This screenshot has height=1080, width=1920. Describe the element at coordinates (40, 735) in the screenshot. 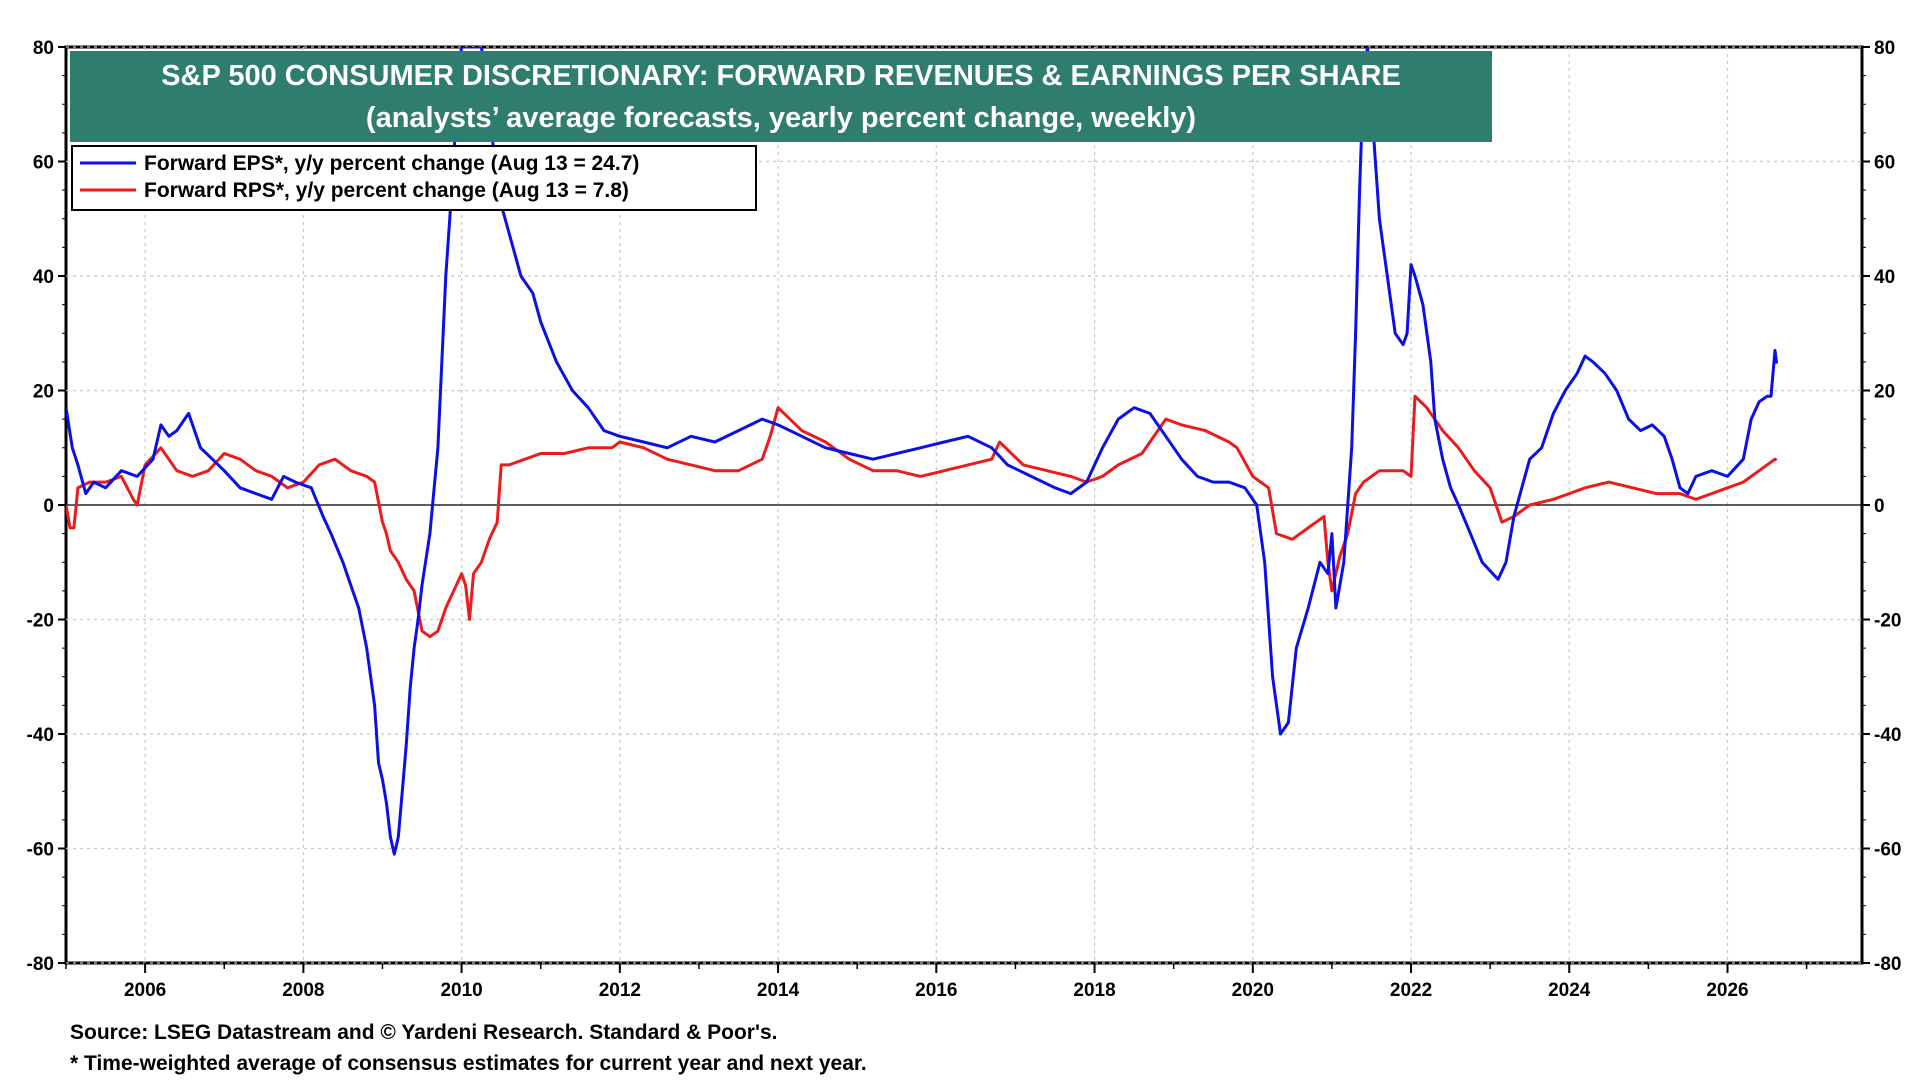

I see `y-tick-label-left: -40` at that location.